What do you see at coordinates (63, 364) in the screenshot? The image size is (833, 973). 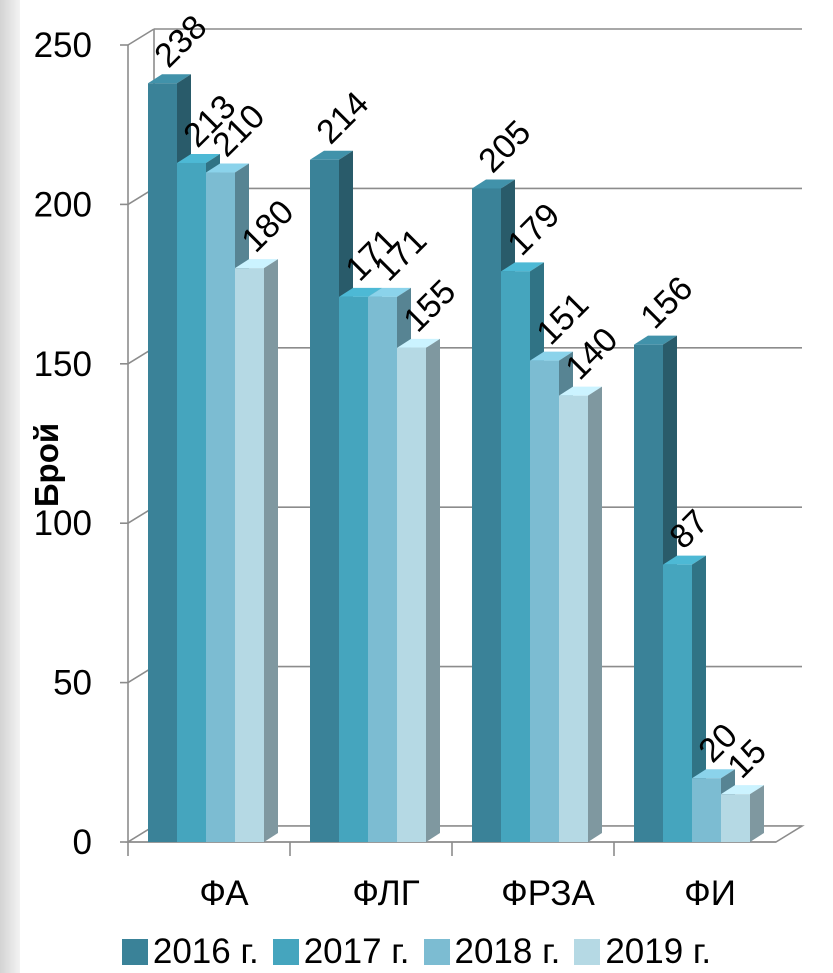 I see `y-tick-label: 150` at bounding box center [63, 364].